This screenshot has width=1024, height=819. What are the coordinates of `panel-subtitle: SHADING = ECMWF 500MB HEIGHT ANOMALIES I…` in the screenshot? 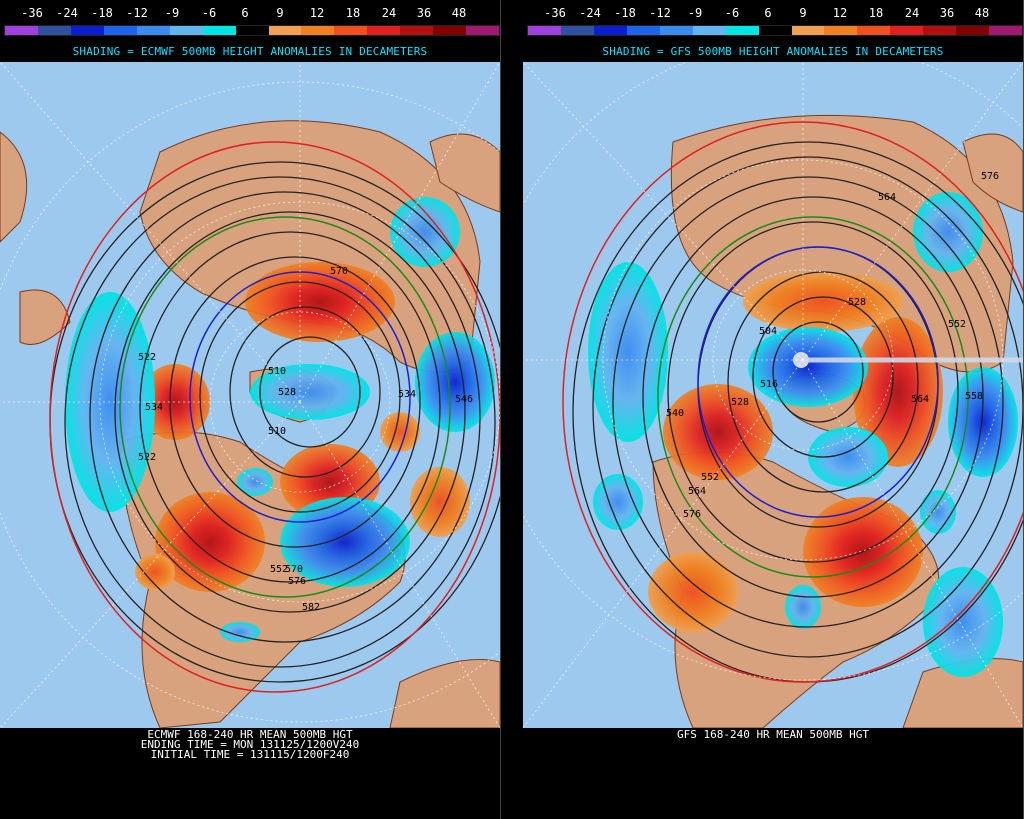 It's located at (250, 51).